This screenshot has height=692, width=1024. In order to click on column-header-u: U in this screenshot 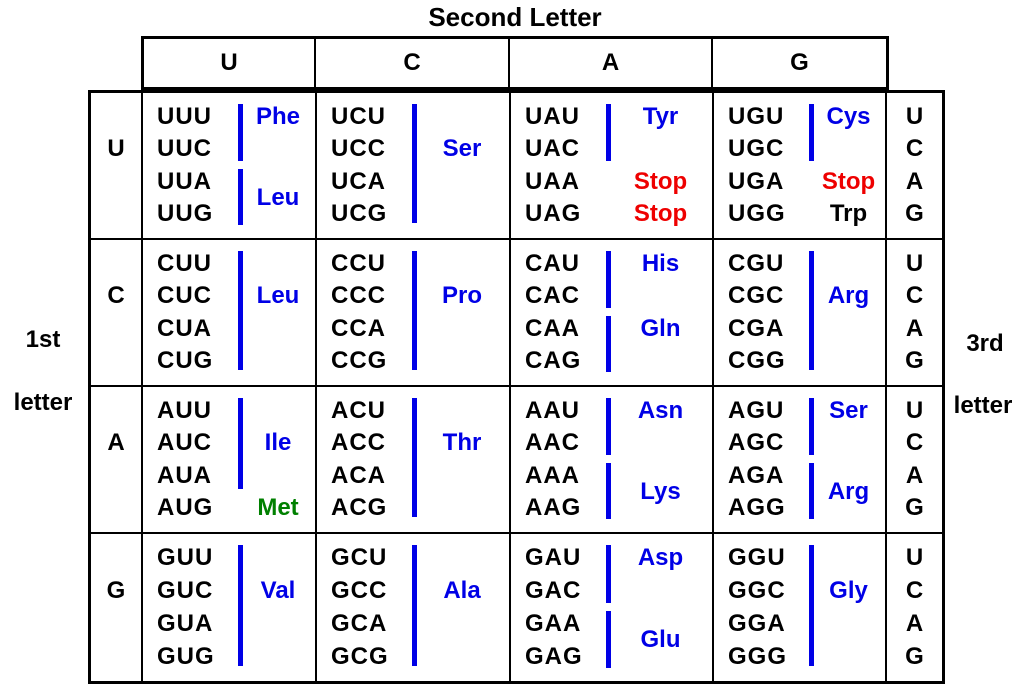, I will do `click(230, 63)`.